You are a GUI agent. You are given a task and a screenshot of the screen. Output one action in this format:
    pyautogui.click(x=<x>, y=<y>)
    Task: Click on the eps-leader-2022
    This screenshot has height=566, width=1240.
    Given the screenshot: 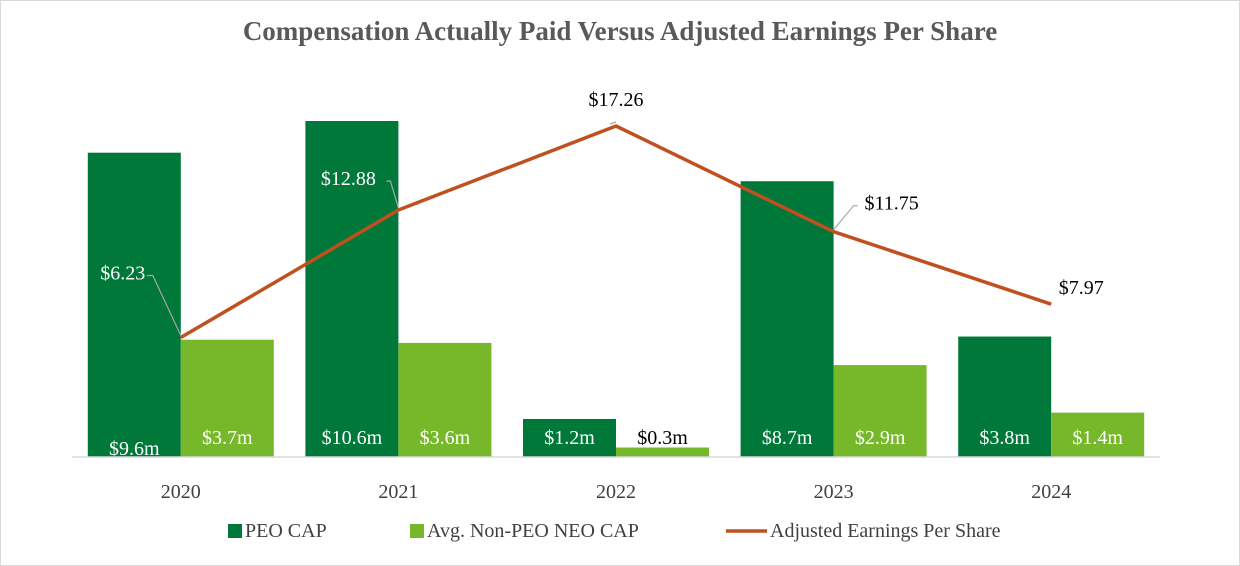 What is the action you would take?
    pyautogui.click(x=613, y=123)
    